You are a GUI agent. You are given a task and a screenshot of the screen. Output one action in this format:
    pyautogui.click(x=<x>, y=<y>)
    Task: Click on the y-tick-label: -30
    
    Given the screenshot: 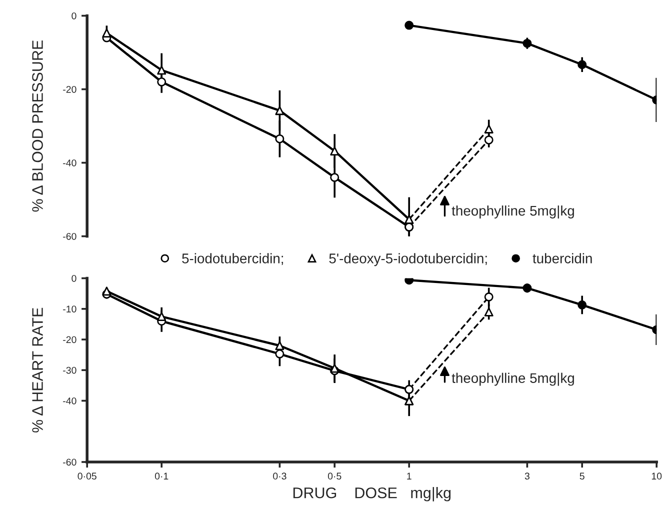 What is the action you would take?
    pyautogui.click(x=69, y=370)
    